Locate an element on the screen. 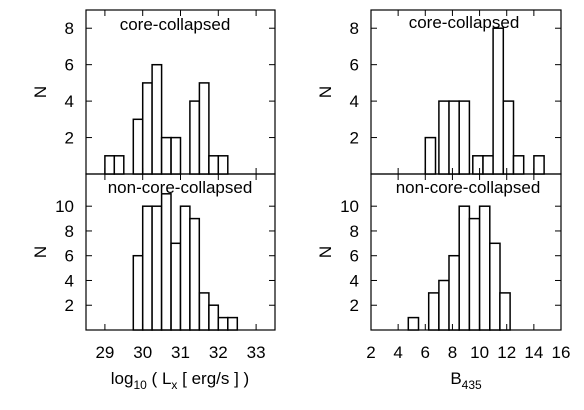 The image size is (584, 410). x-tick-label-bottom-left-32: 32 is located at coordinates (218, 352).